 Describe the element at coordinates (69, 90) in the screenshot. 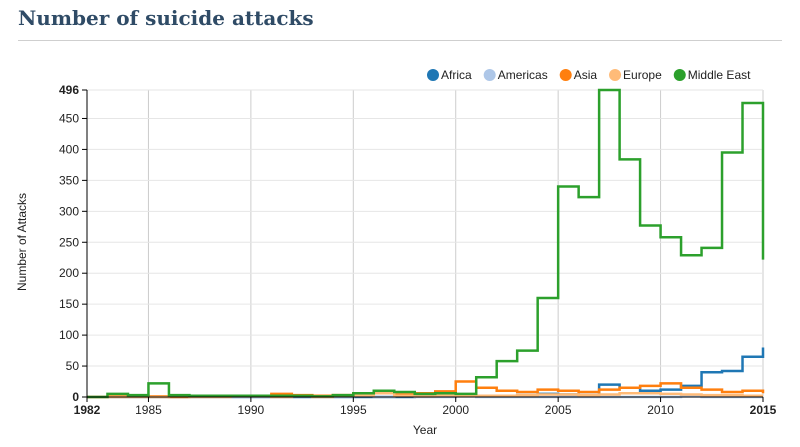

I see `y-tick-label-496: 496` at that location.